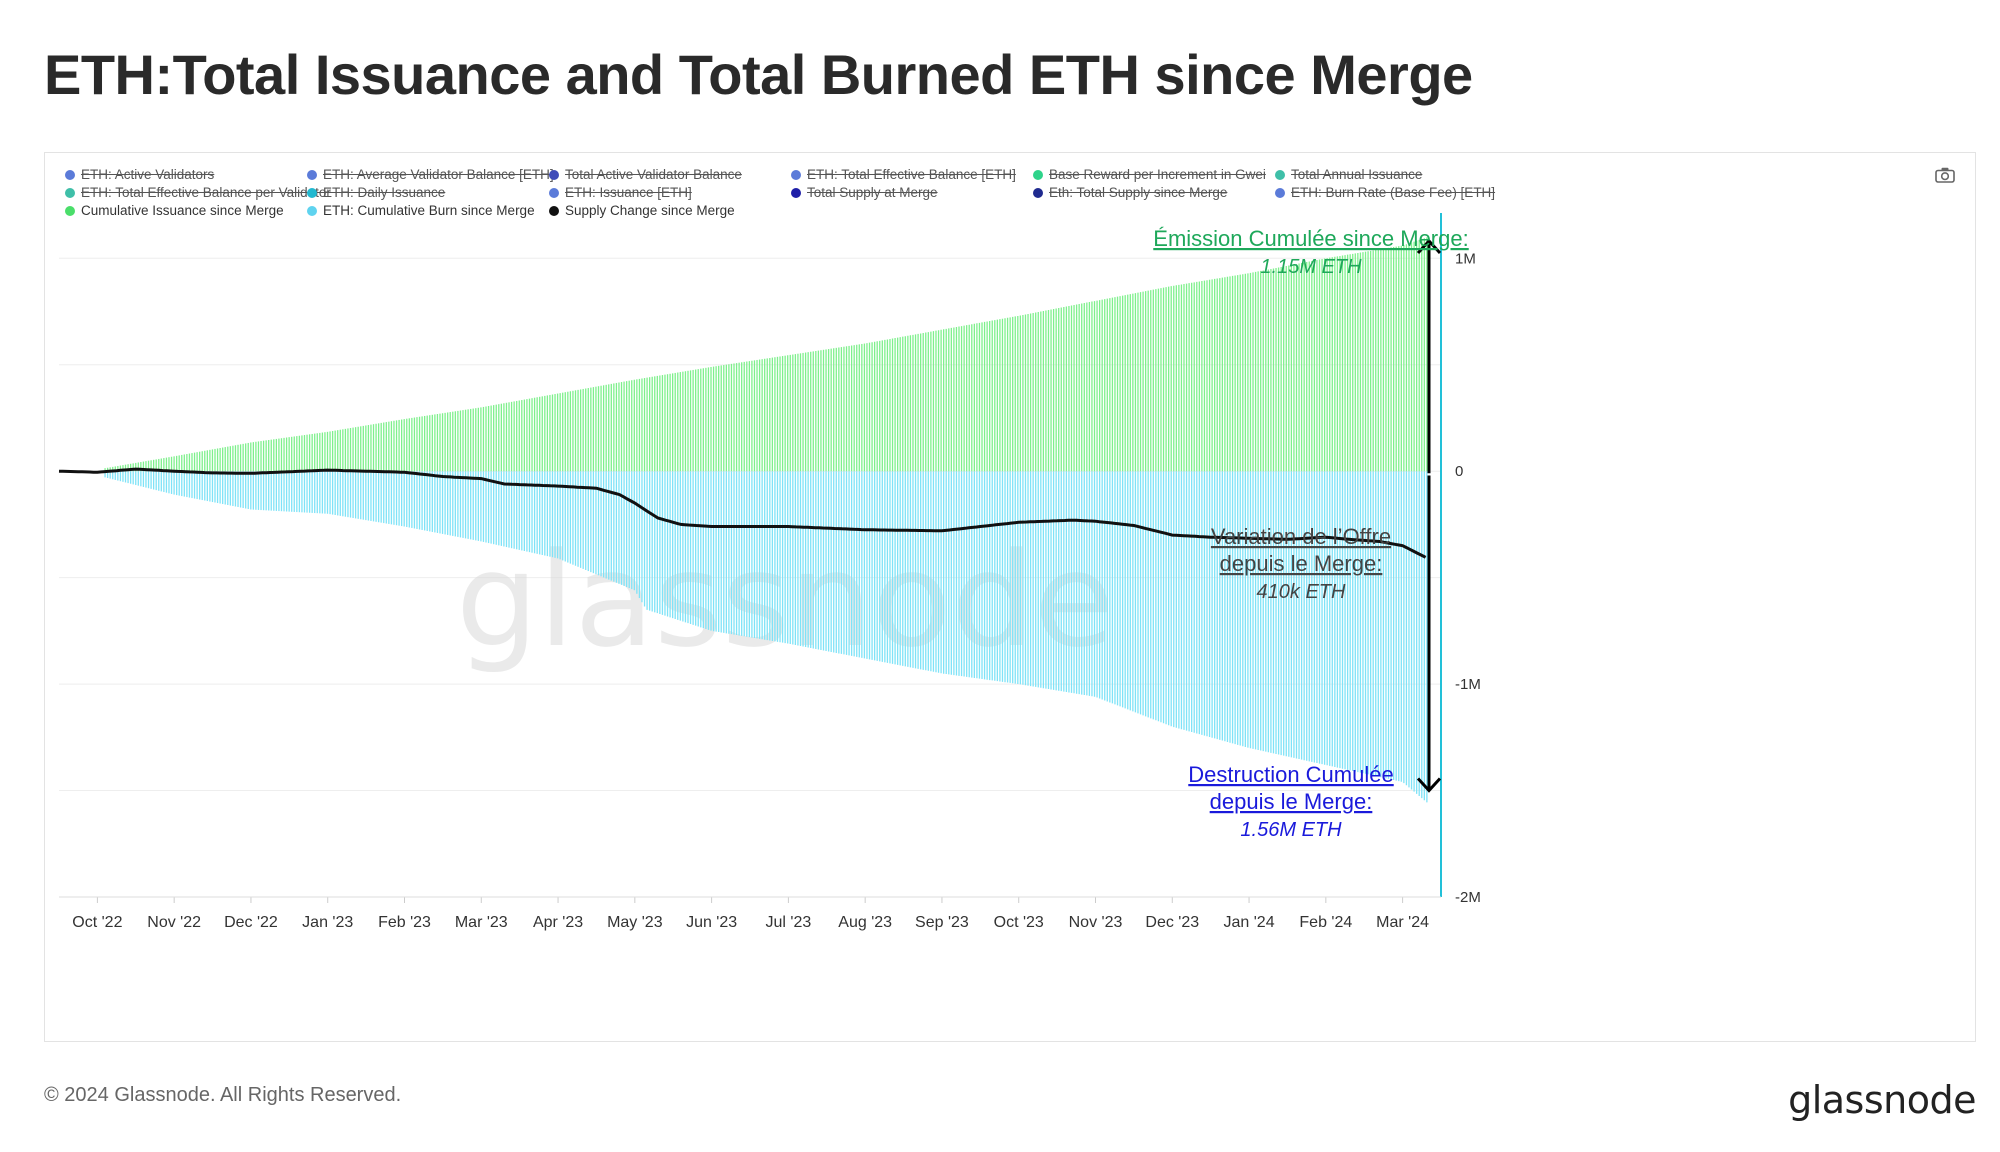 Image resolution: width=2000 pixels, height=1152 pixels. Describe the element at coordinates (481, 922) in the screenshot. I see `x-tick-label: Mar '23` at that location.